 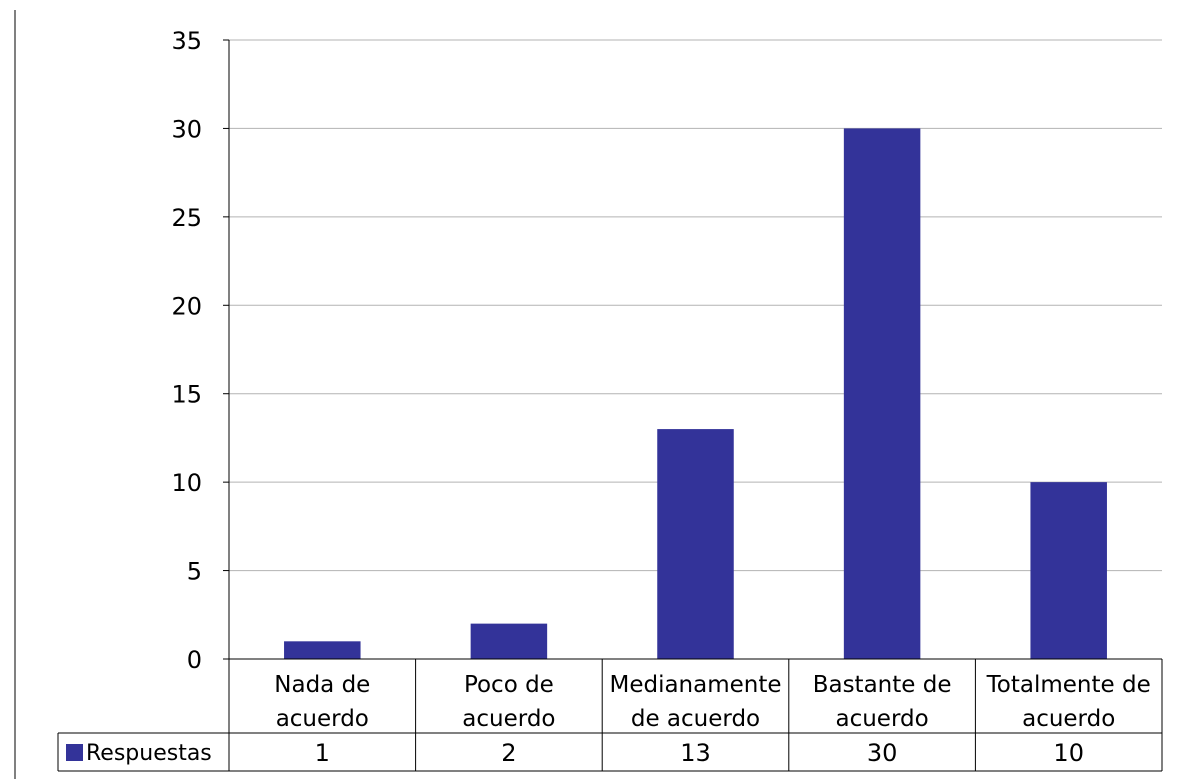 I want to click on category-label: Medianamente, so click(x=695, y=685).